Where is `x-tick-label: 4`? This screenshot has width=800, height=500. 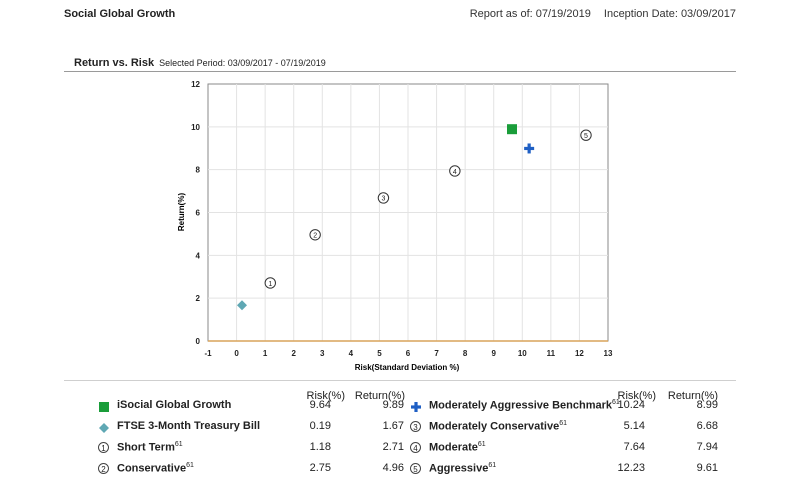 x-tick-label: 4 is located at coordinates (351, 353).